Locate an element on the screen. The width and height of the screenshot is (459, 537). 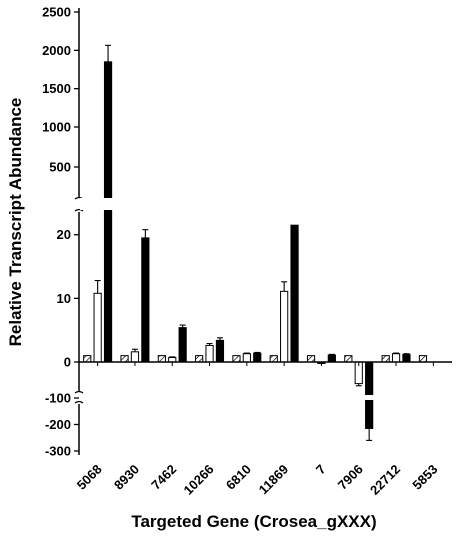
y-tick-label: -200 is located at coordinates (58, 424).